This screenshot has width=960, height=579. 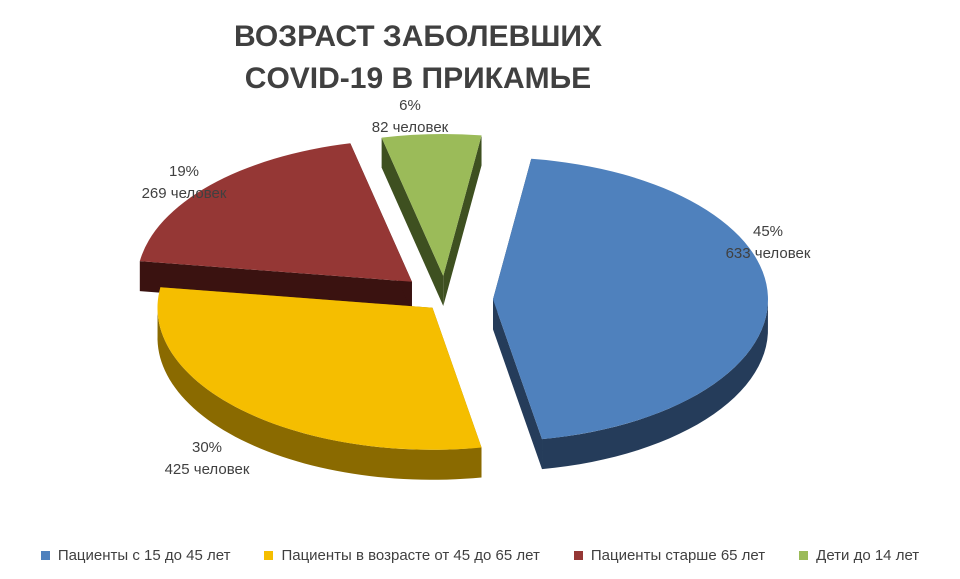 What do you see at coordinates (184, 193) in the screenshot?
I see `data-label-count-over-65: 269 человек` at bounding box center [184, 193].